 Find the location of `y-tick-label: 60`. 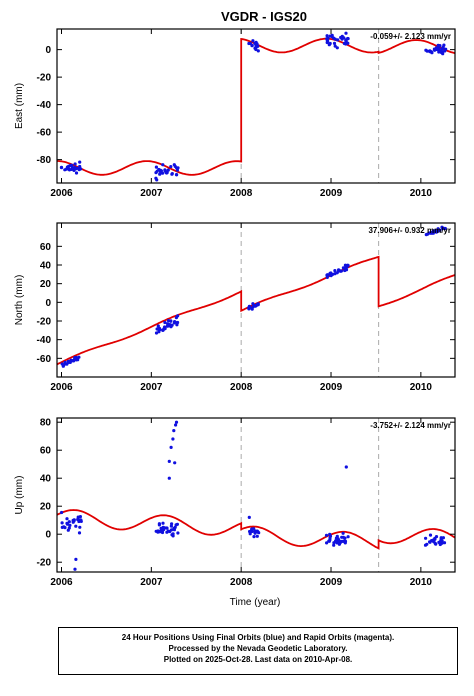

y-tick-label: 60 is located at coordinates (46, 247).